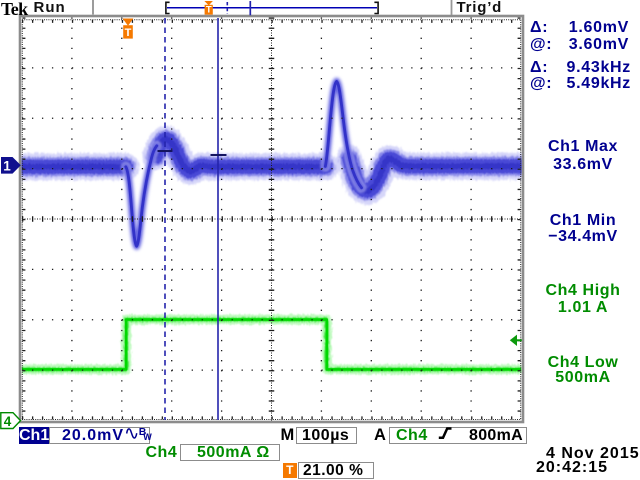 This screenshot has height=480, width=640. Describe the element at coordinates (8, 421) in the screenshot. I see `svg-text: 4` at that location.